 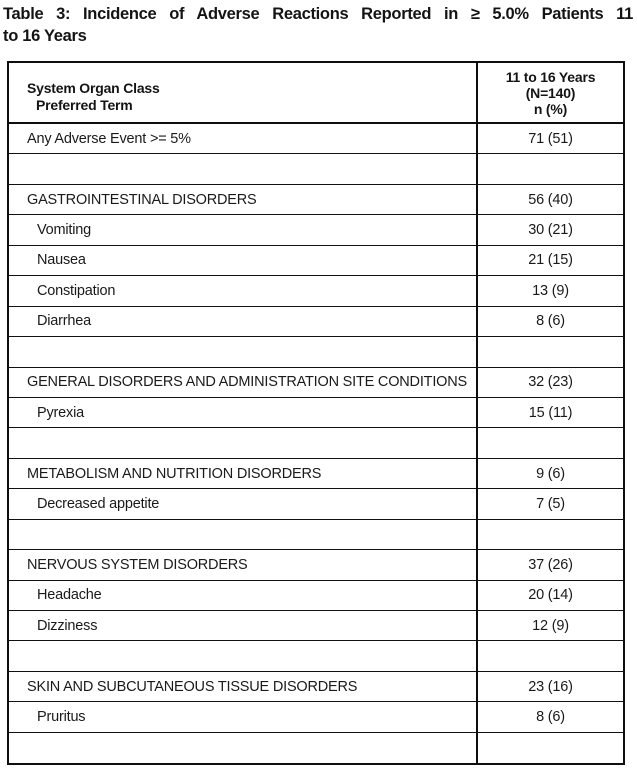 I want to click on table-row: Pruritus 8 (6), so click(x=316, y=717).